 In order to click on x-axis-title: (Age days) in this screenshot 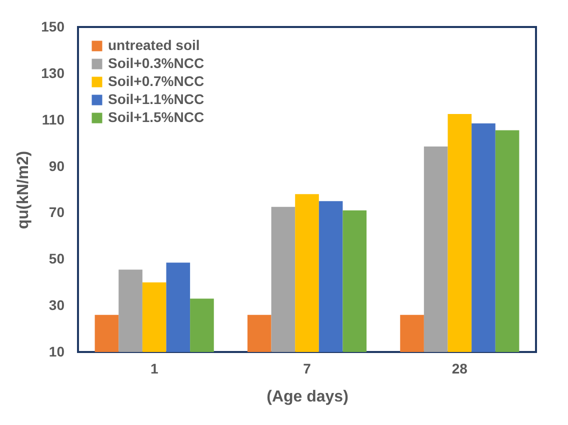, I will do `click(307, 397)`.